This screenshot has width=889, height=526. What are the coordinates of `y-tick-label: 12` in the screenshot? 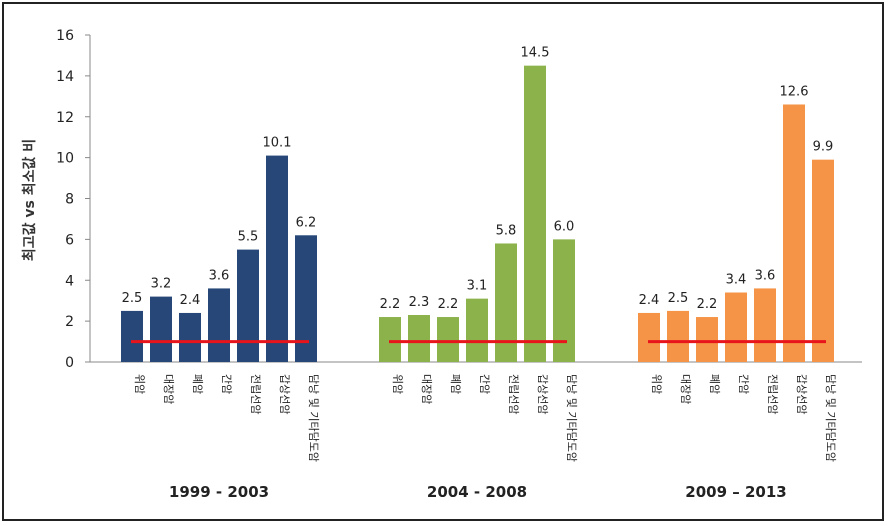 It's located at (65, 118).